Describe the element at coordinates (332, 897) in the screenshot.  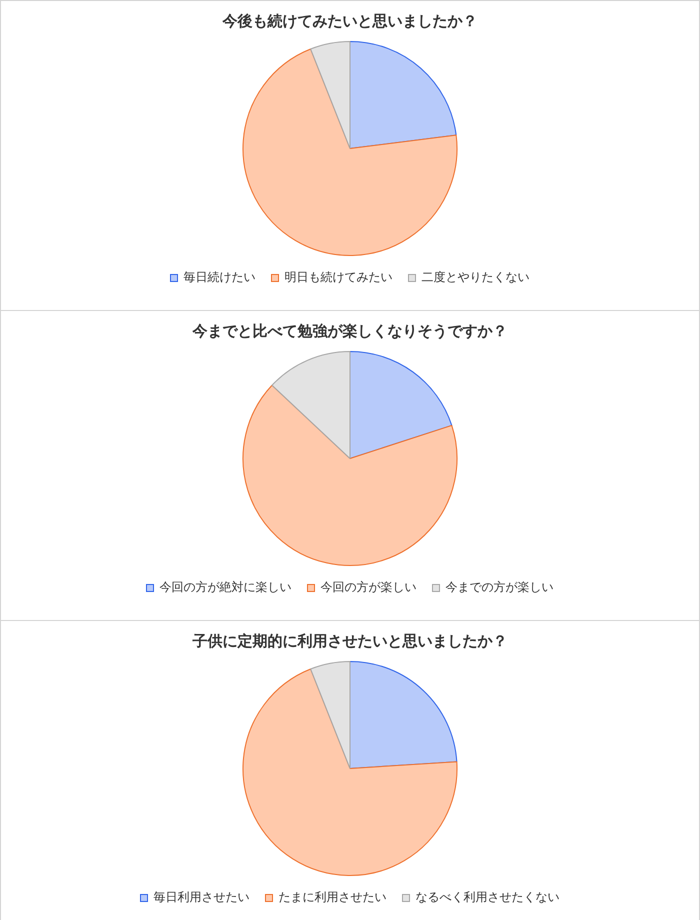
I see `legend-label: たまに利用させたい` at that location.